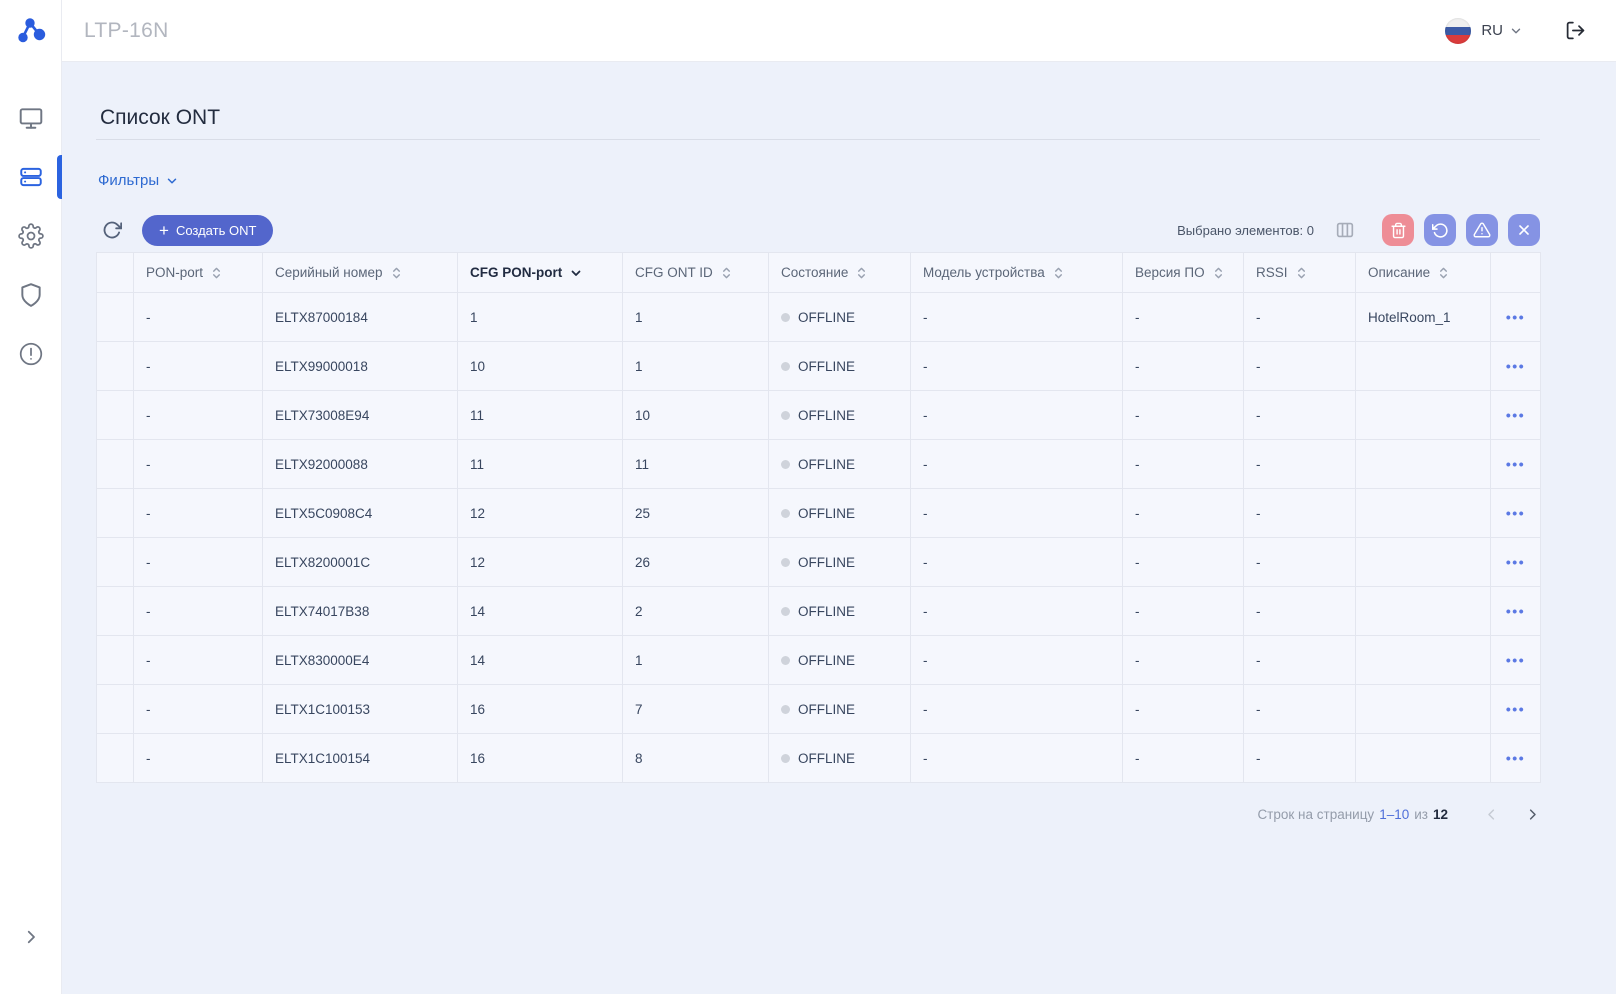 The height and width of the screenshot is (994, 1616). Describe the element at coordinates (1532, 814) in the screenshot. I see `next-page-button` at that location.